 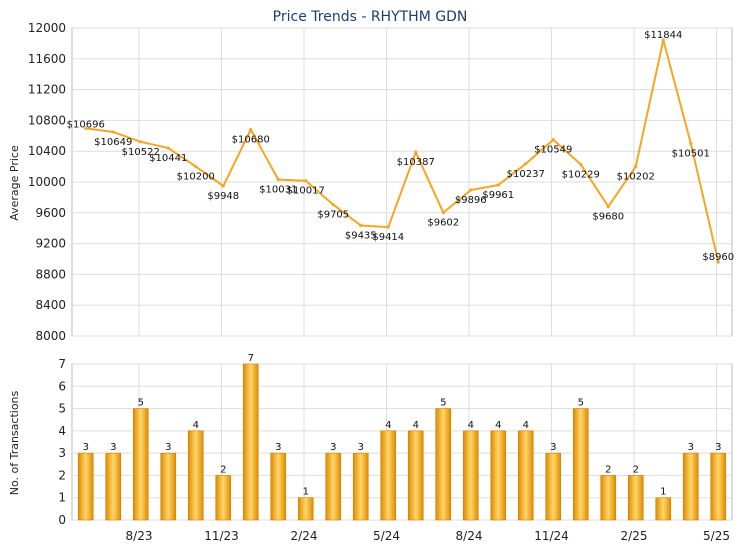 What do you see at coordinates (50, 213) in the screenshot?
I see `price-tick-label: 9600` at bounding box center [50, 213].